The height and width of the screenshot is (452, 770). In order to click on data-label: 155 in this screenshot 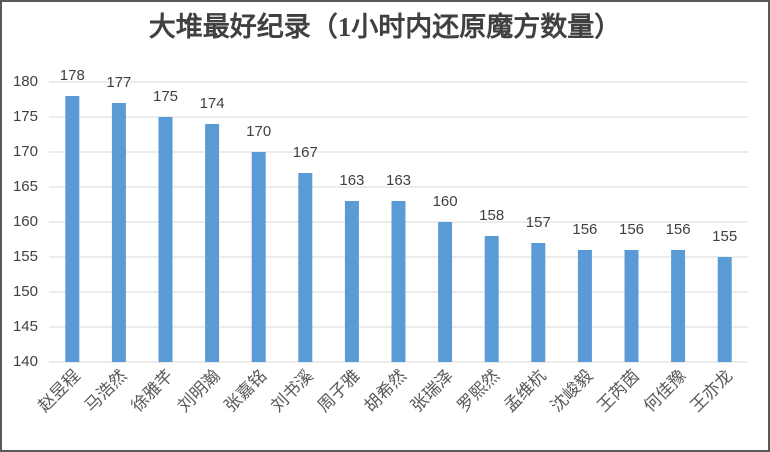, I will do `click(724, 236)`.